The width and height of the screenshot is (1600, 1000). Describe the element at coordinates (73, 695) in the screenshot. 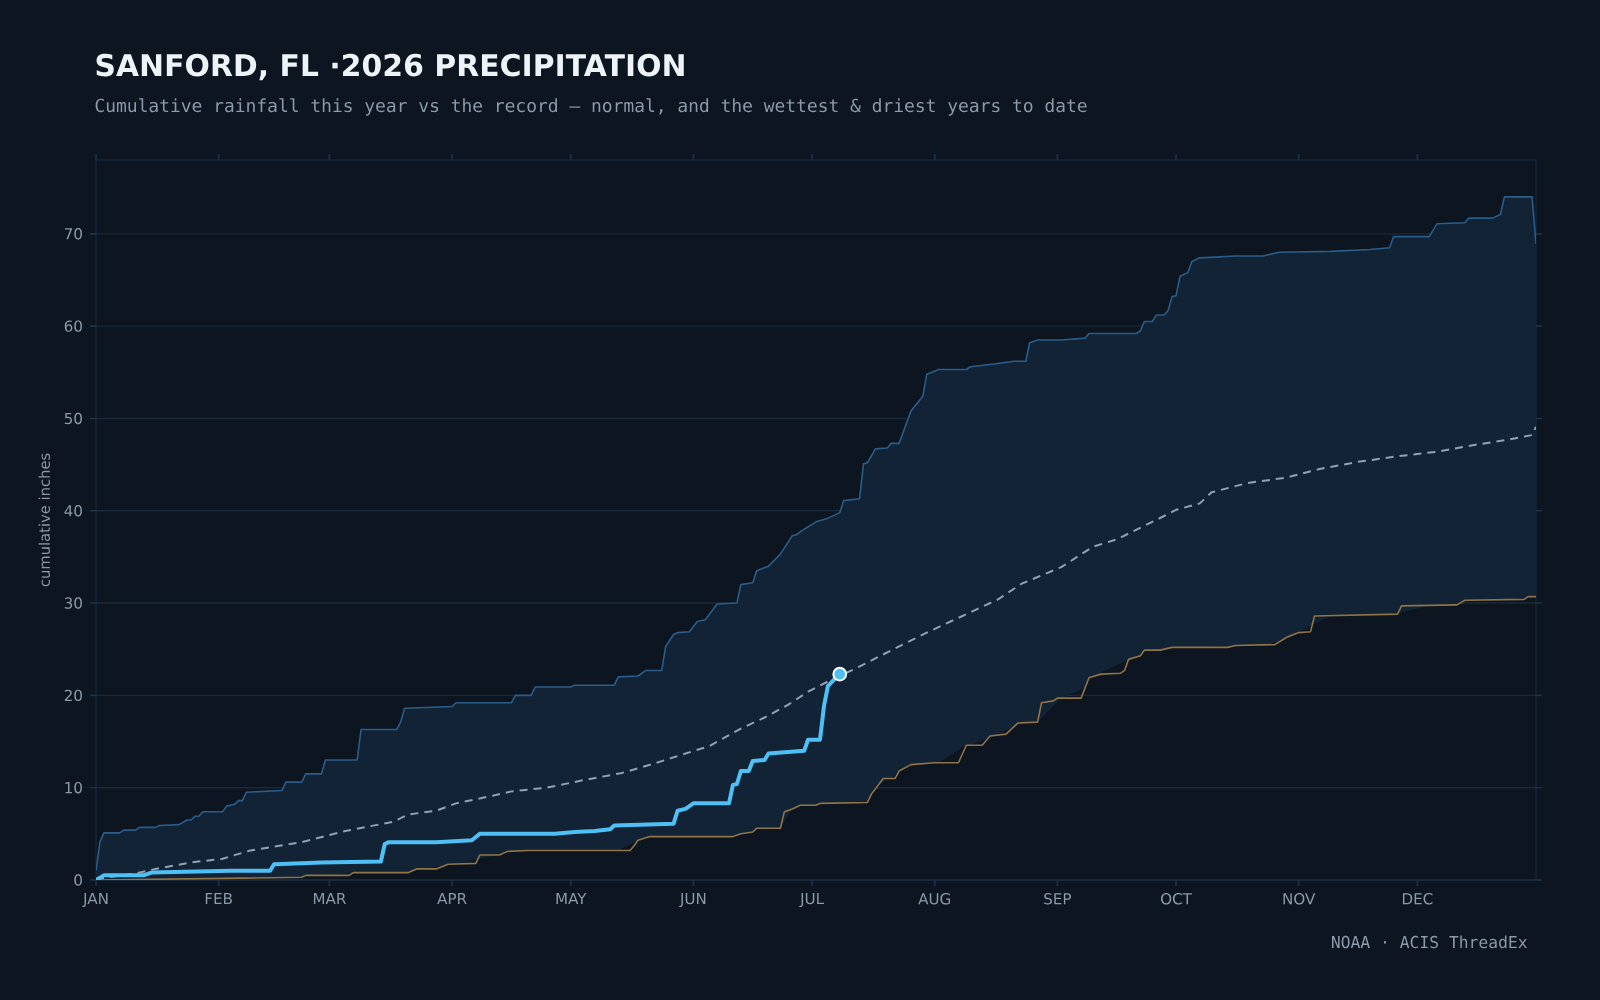

I see `y-tick-label: 20` at that location.